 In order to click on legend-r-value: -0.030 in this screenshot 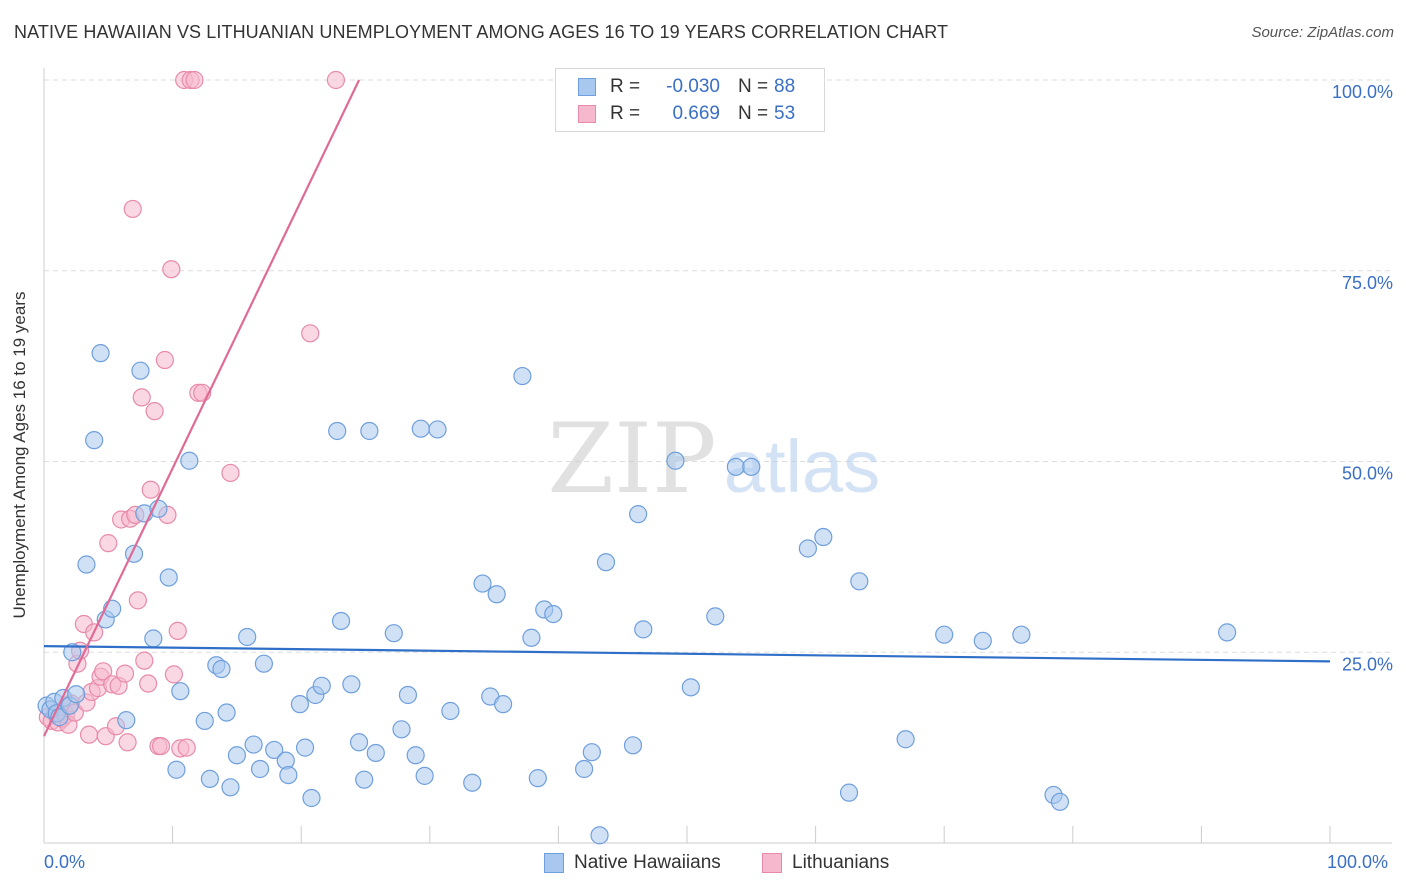, I will do `click(693, 86)`.